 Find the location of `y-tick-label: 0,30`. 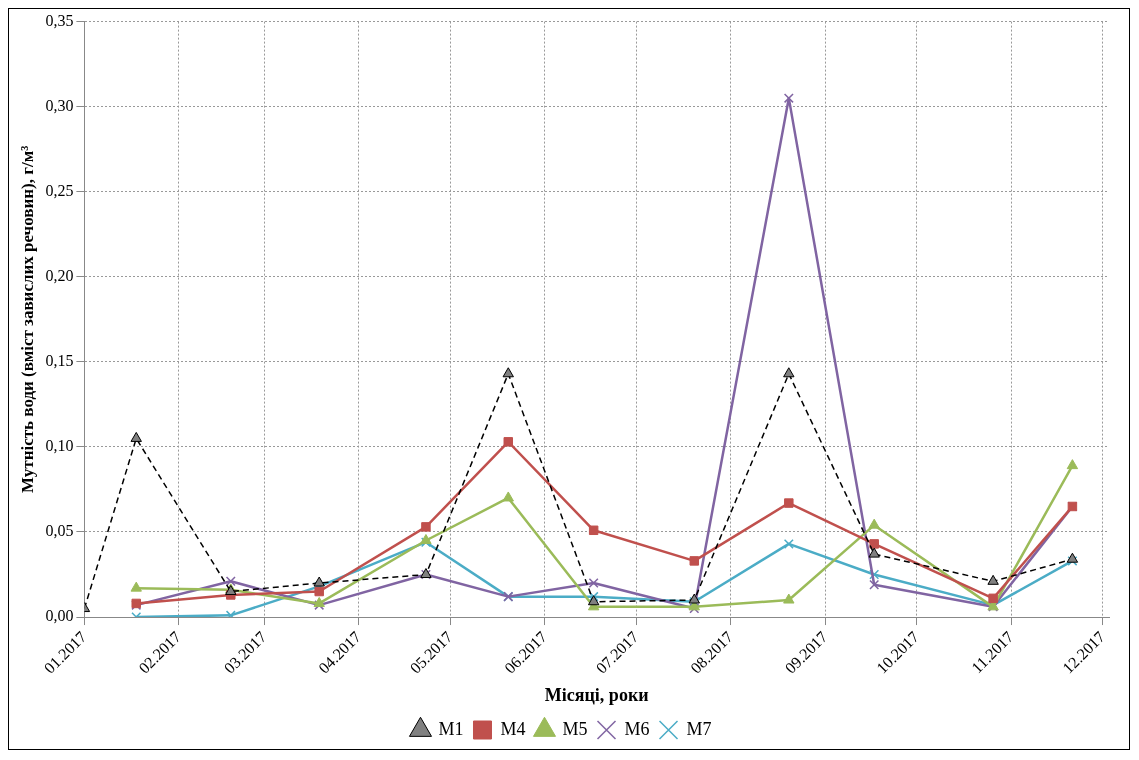

y-tick-label: 0,30 is located at coordinates (59, 105).